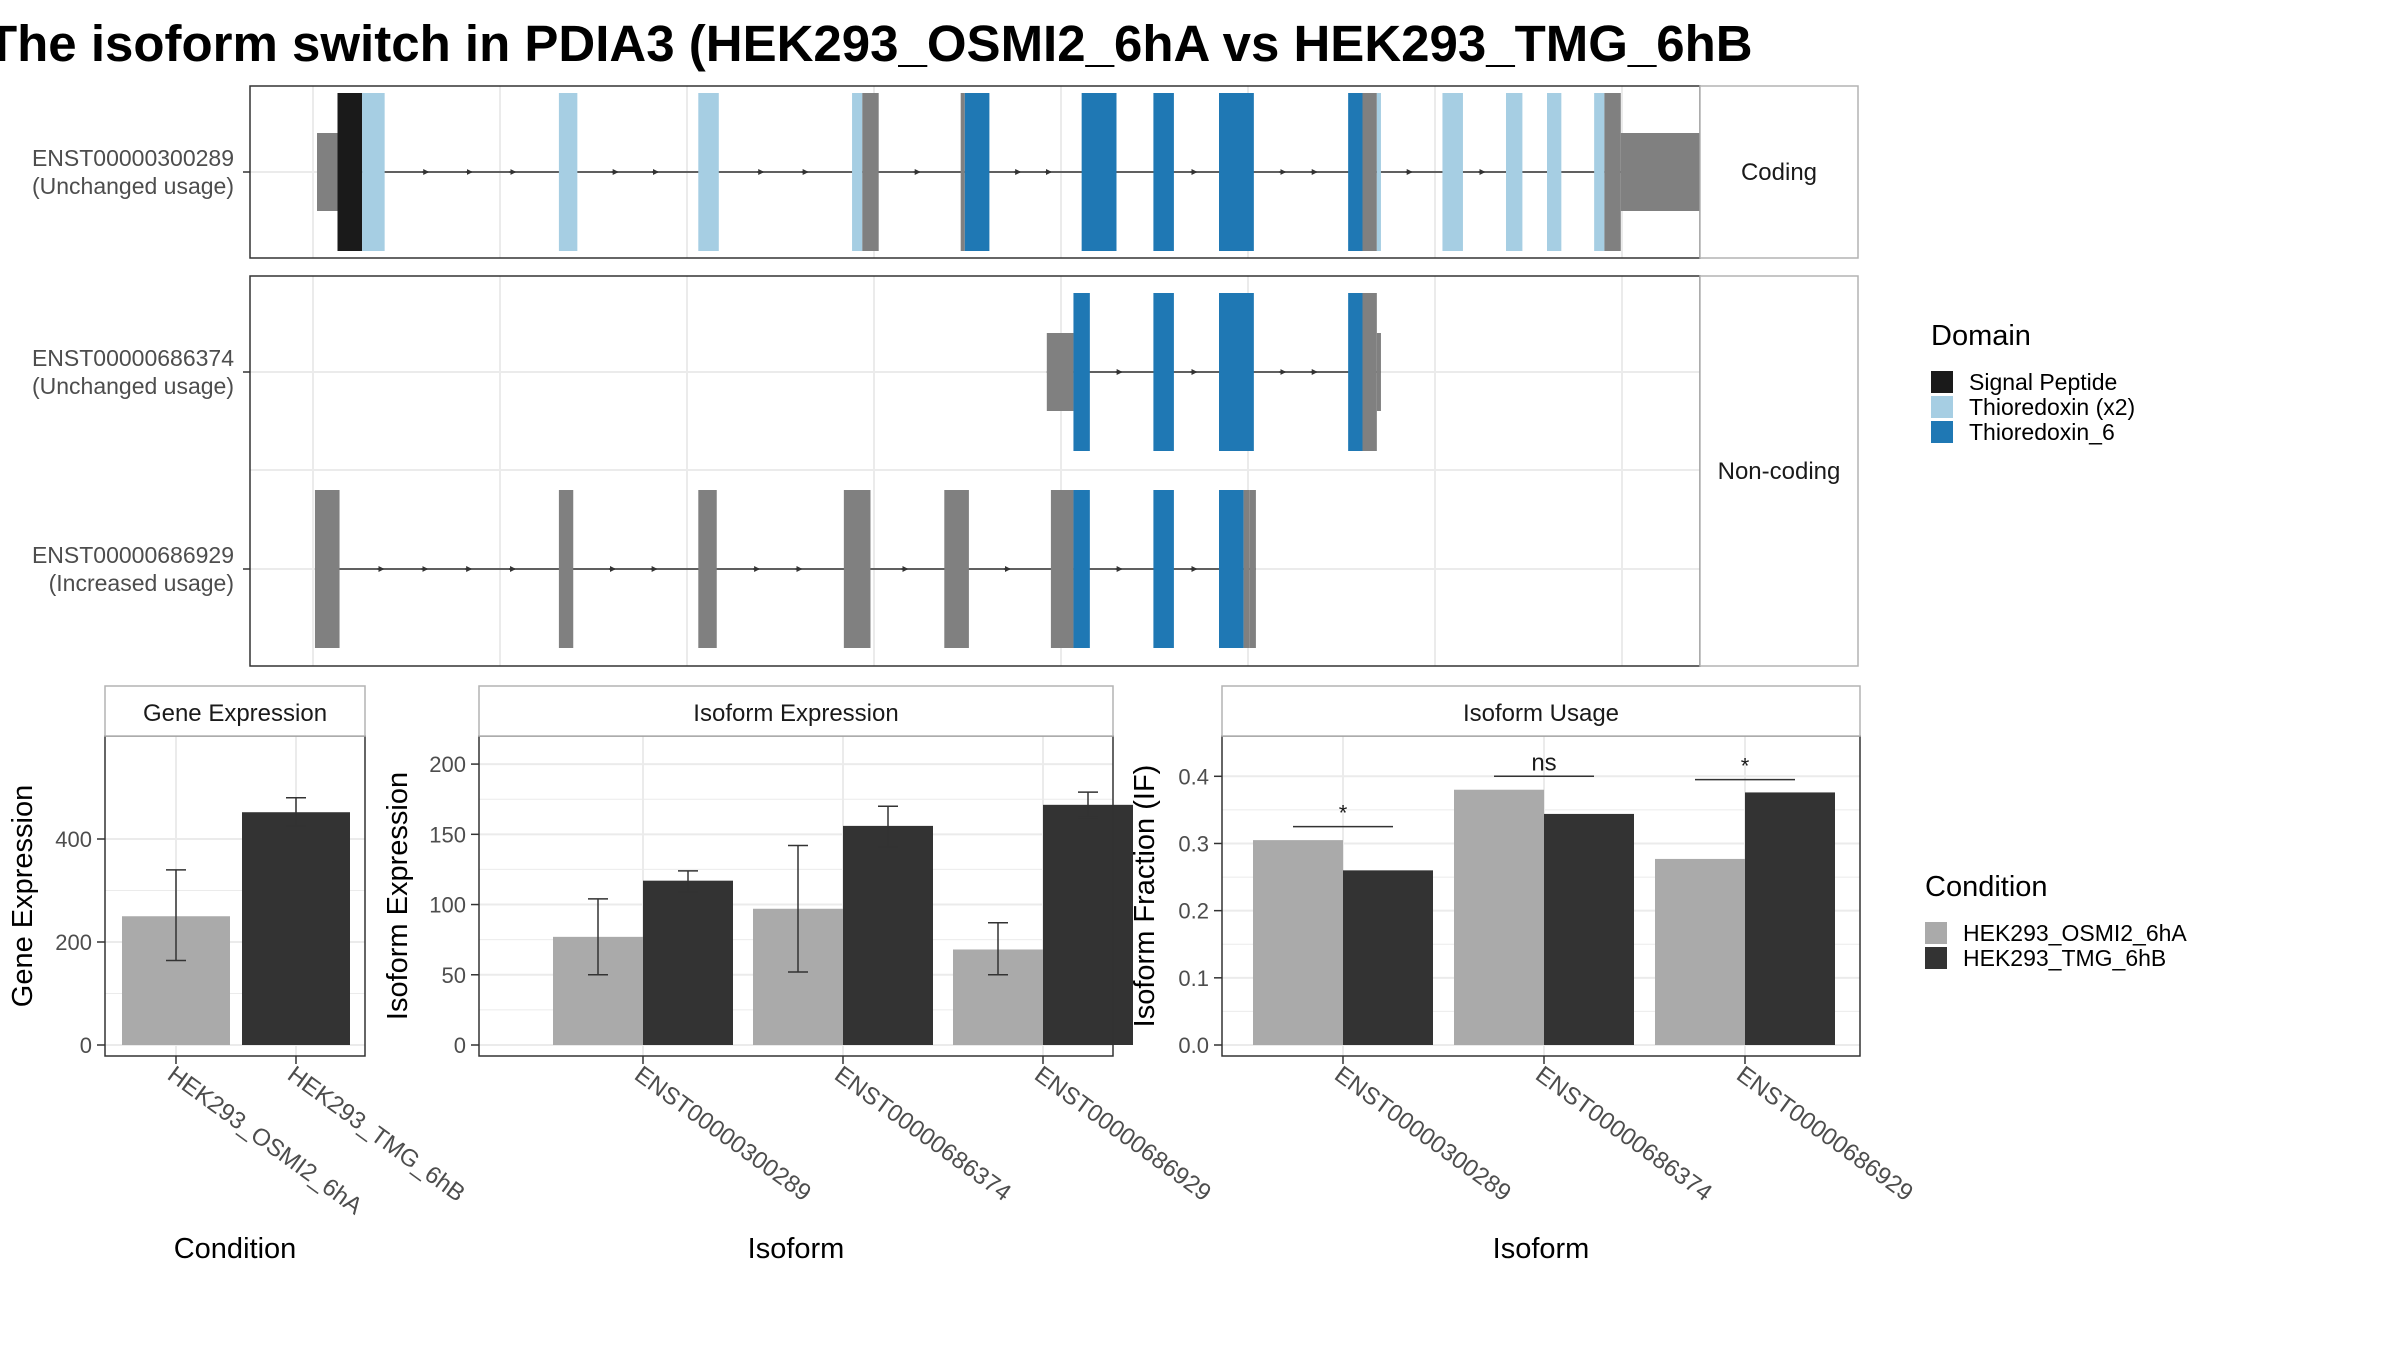  Describe the element at coordinates (23, 896) in the screenshot. I see `y-axis-title: Gene Expression` at that location.